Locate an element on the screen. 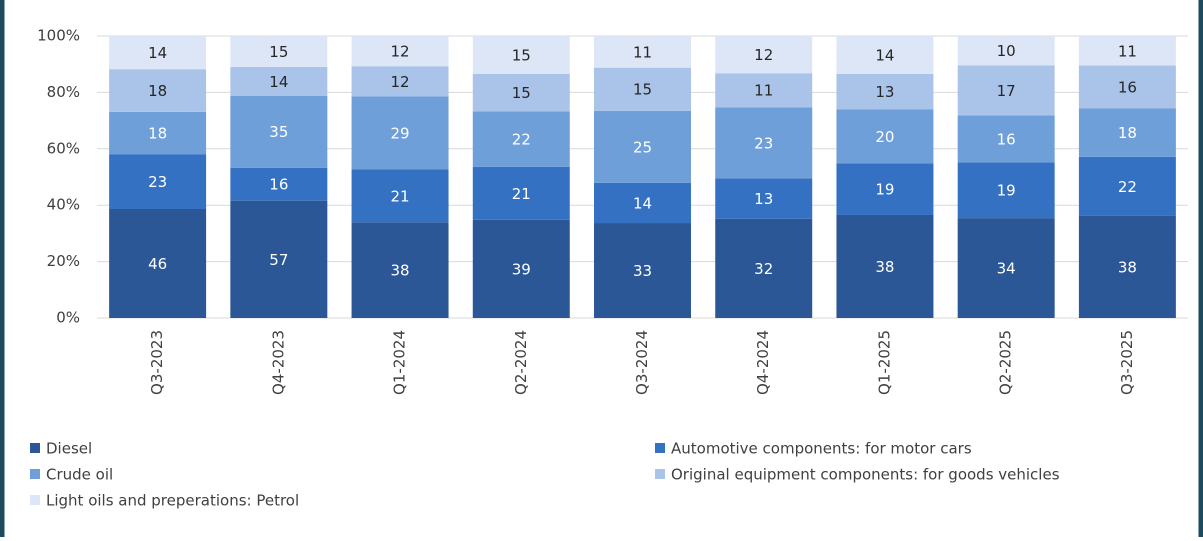  data-label: 34 is located at coordinates (1006, 269).